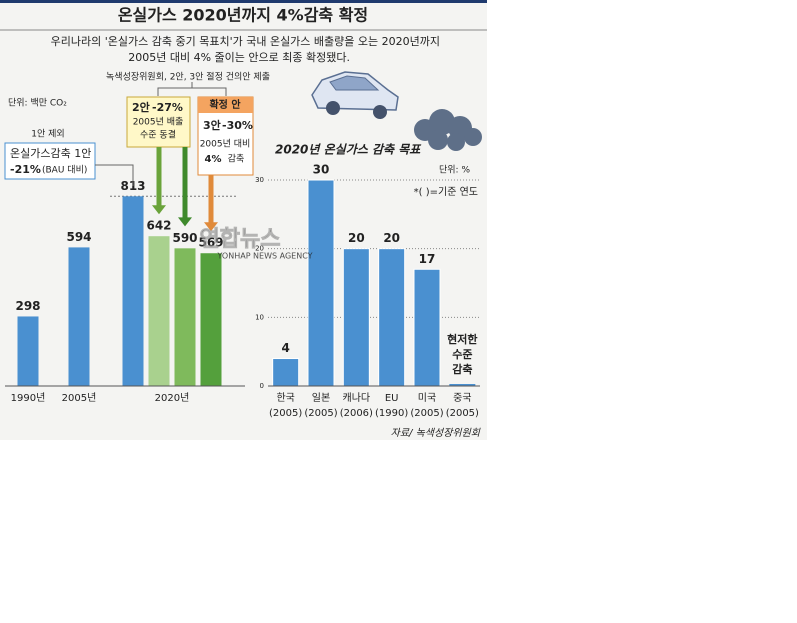 This screenshot has height=623, width=797. What do you see at coordinates (243, 15) in the screenshot?
I see `title: 온실가스 2020년까지 4%감축 확정` at bounding box center [243, 15].